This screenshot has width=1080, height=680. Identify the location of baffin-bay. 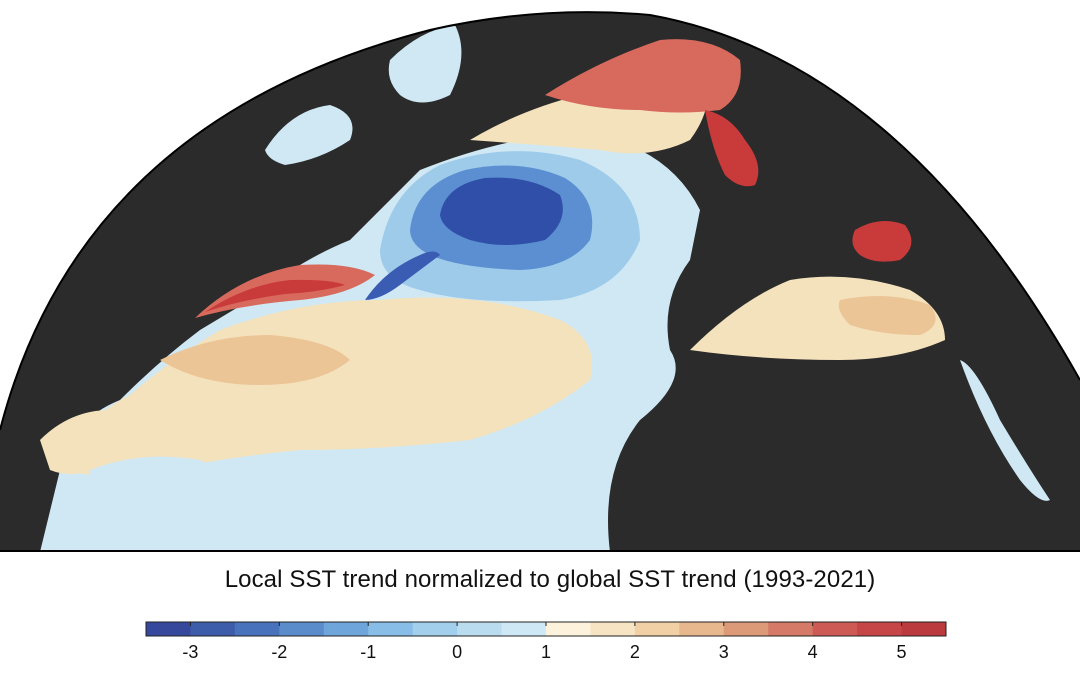
(425, 64).